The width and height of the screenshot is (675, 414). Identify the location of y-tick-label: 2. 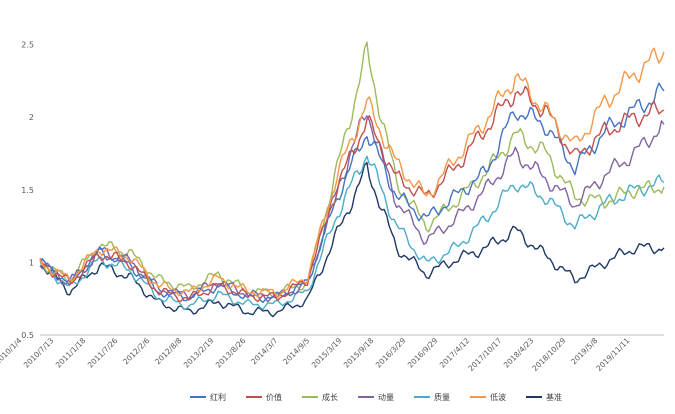
(31, 117).